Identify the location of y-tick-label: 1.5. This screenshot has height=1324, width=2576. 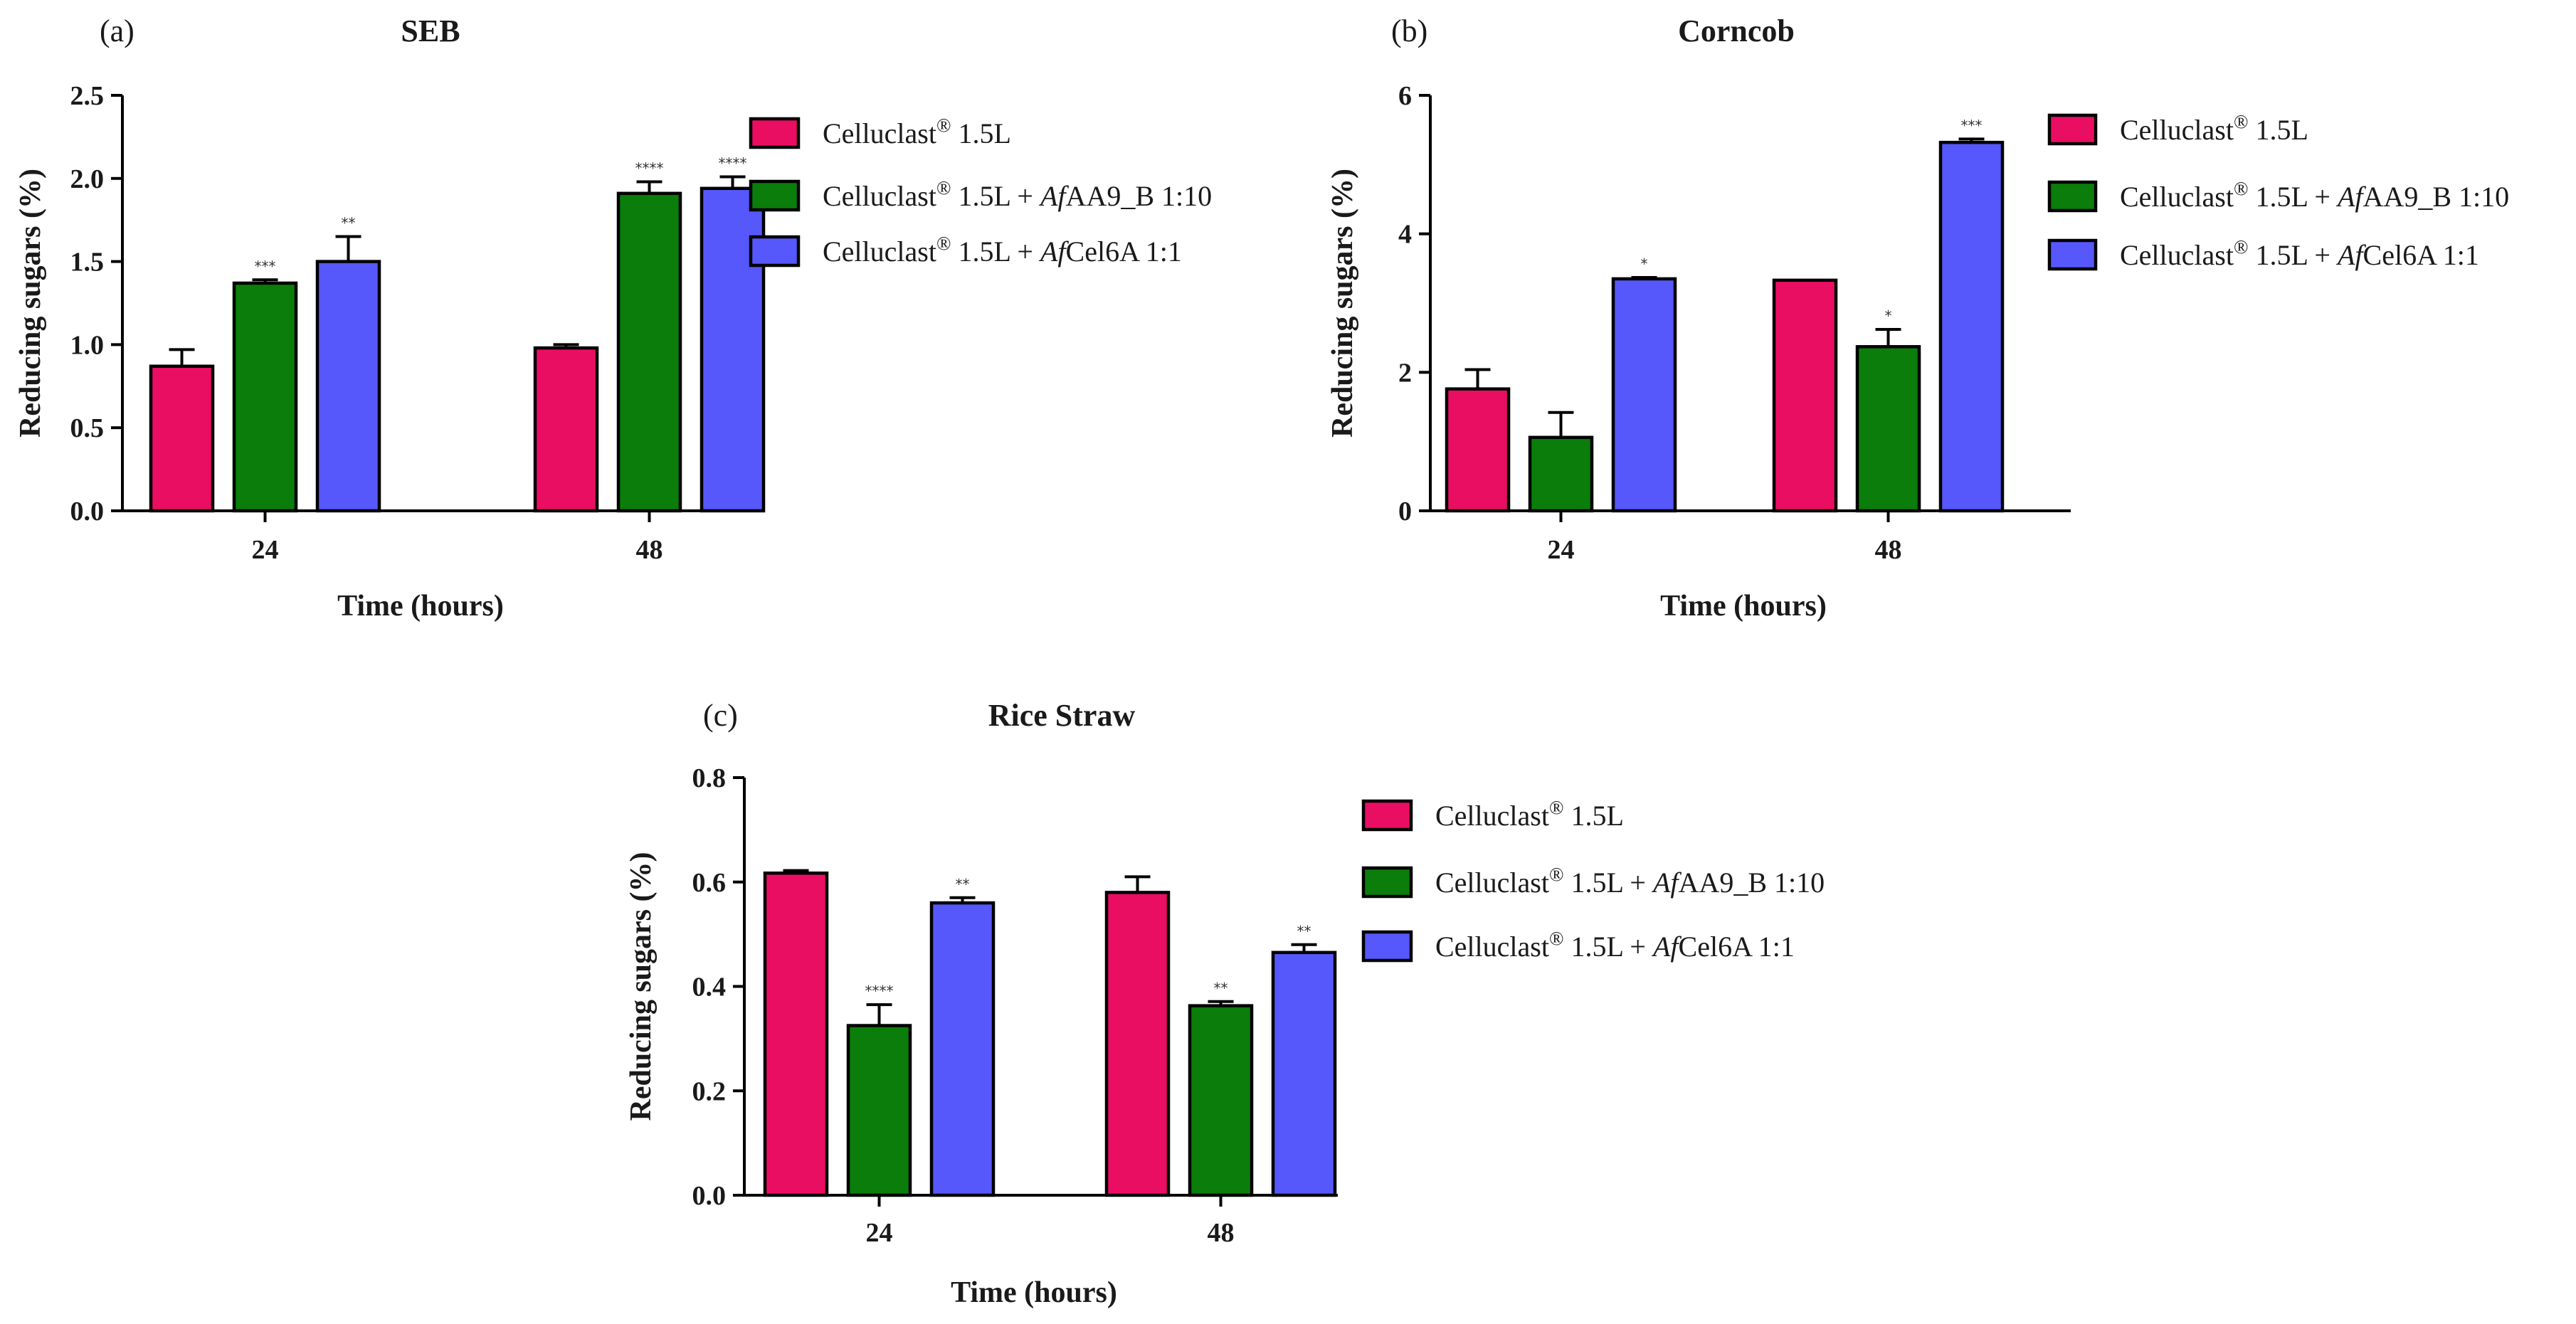
(87, 262).